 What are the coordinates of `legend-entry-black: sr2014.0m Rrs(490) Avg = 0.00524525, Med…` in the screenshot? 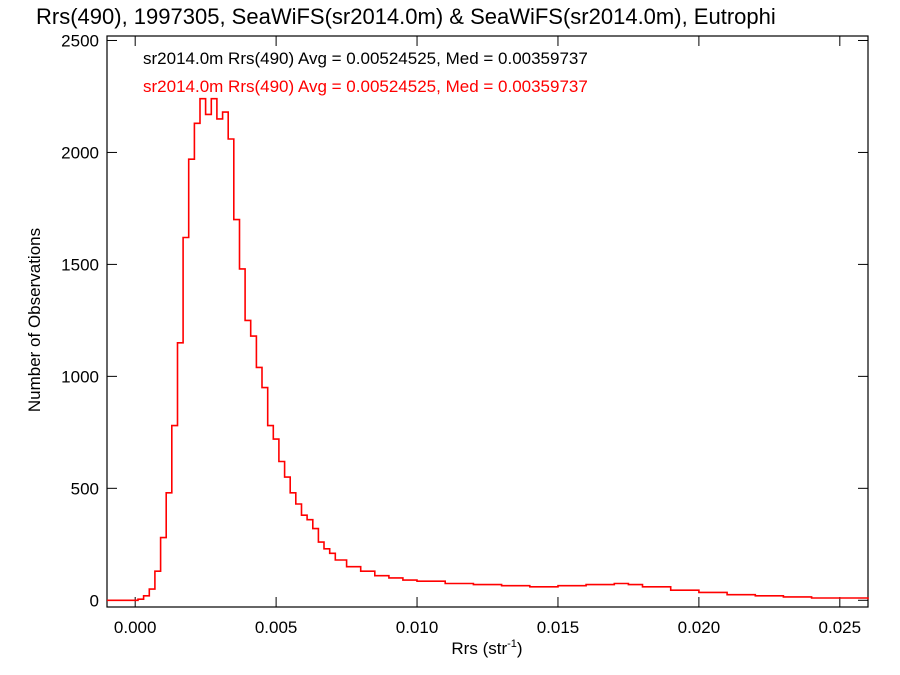 It's located at (365, 58).